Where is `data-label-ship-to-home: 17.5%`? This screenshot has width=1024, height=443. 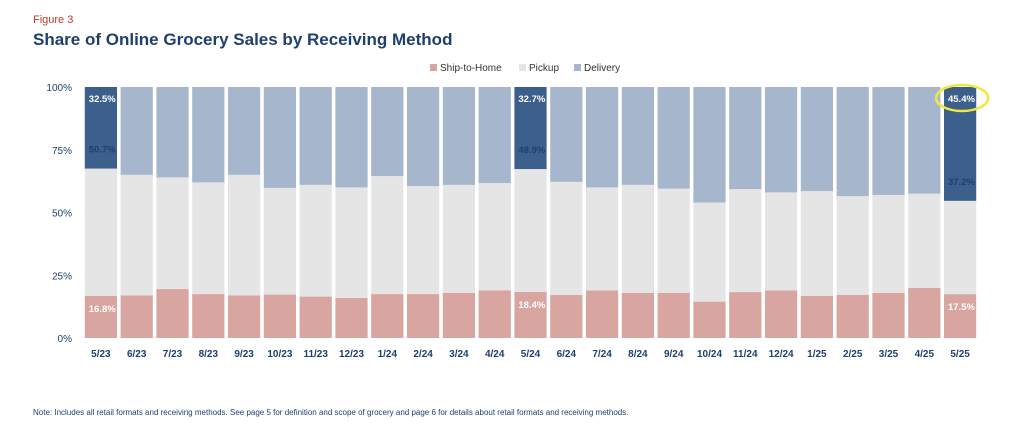 data-label-ship-to-home: 17.5% is located at coordinates (961, 307).